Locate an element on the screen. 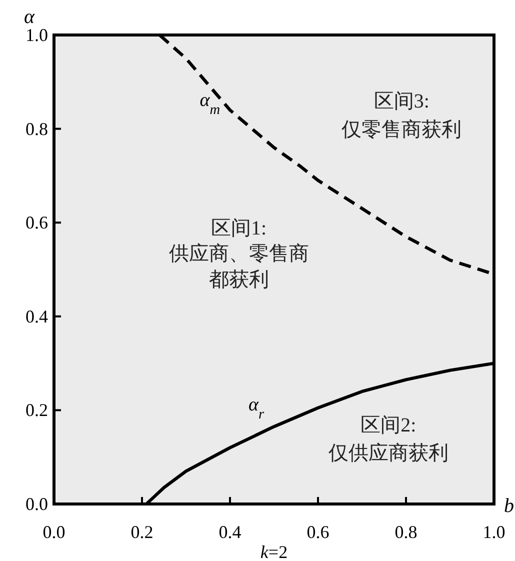 The height and width of the screenshot is (561, 515). y-tick-label: 0.8 is located at coordinates (37, 128).